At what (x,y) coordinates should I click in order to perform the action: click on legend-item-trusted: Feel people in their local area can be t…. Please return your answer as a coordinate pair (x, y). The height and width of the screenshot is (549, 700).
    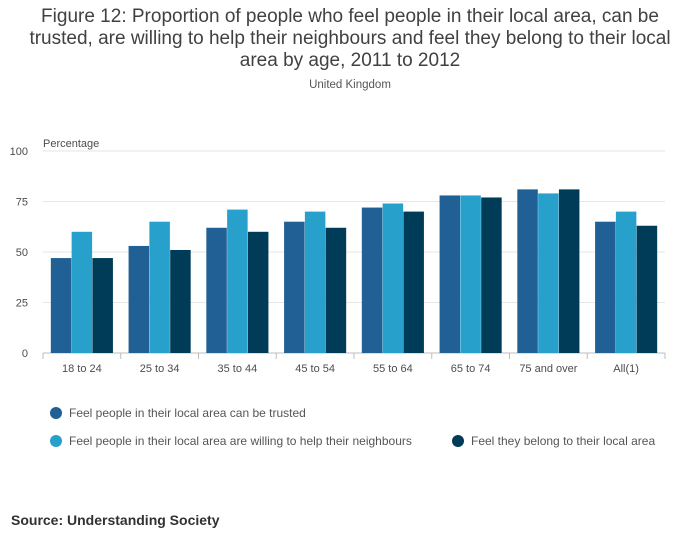
    Looking at the image, I should click on (178, 413).